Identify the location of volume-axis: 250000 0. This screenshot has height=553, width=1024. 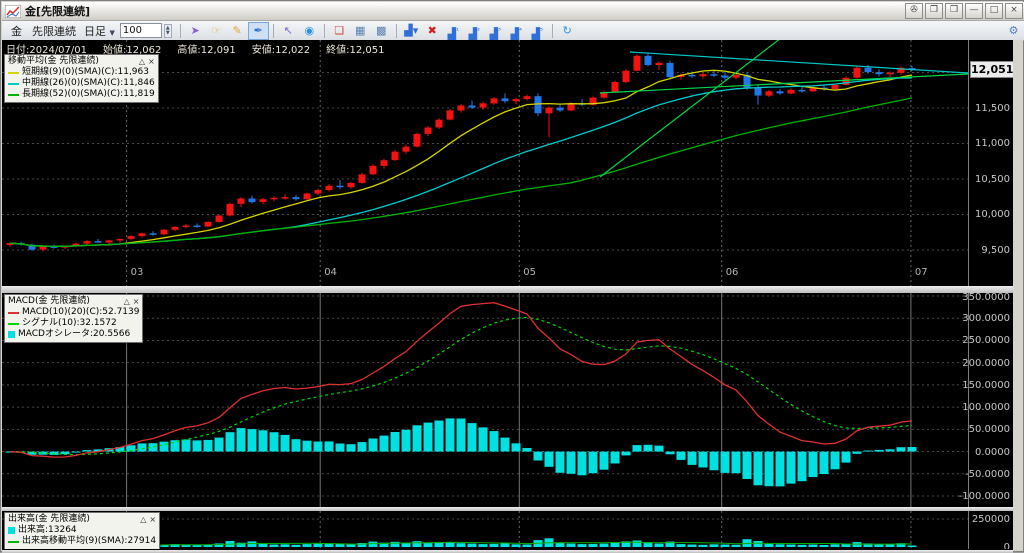
(990, 530).